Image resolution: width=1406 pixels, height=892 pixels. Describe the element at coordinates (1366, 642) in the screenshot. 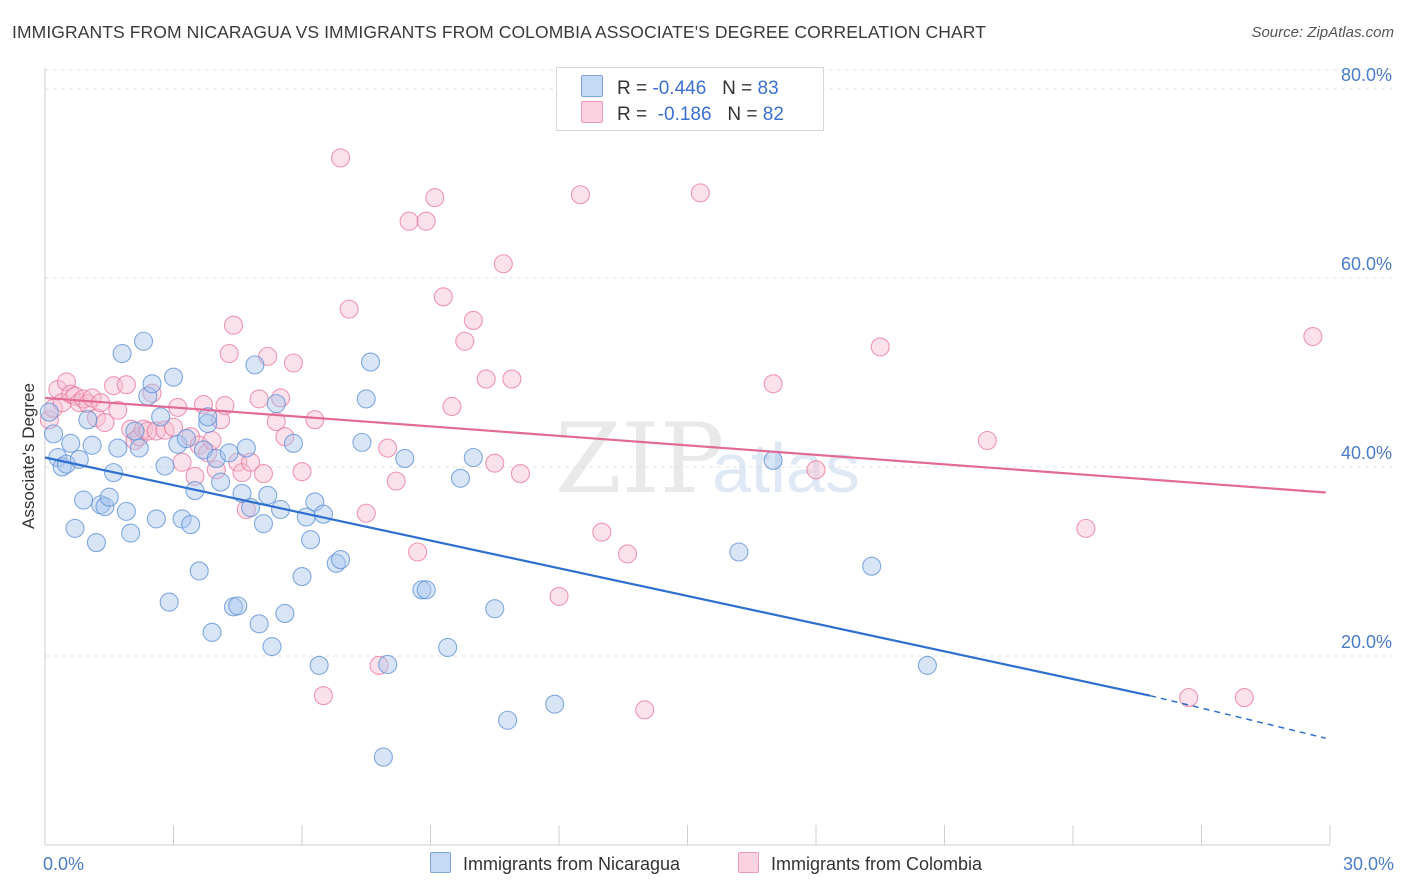

I see `y-tick-label: 20.0%` at that location.